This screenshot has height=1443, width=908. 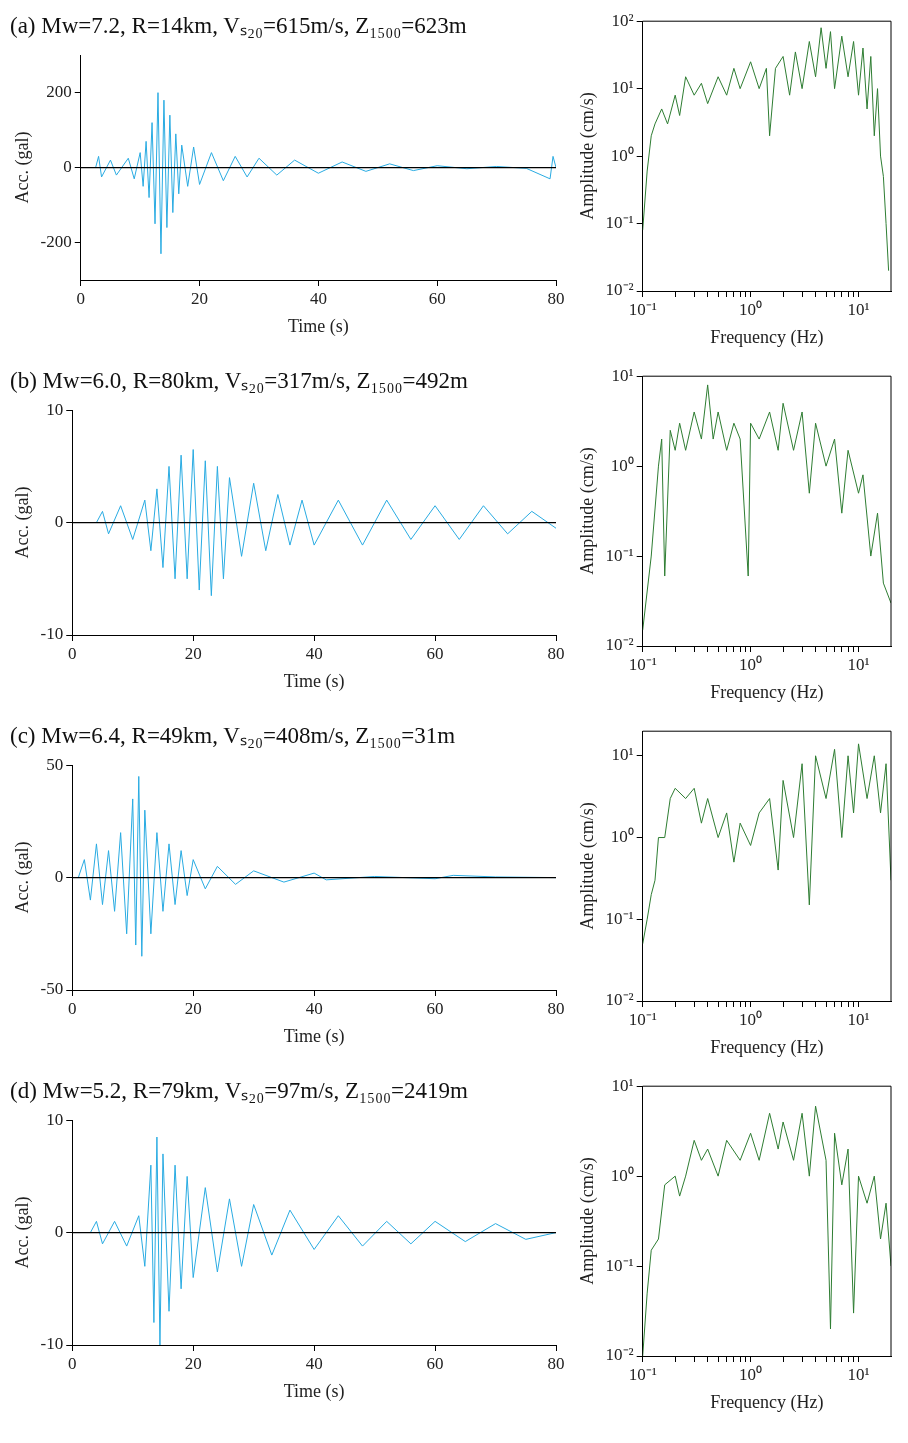 I want to click on y-tick-label: -200, so click(x=56, y=241).